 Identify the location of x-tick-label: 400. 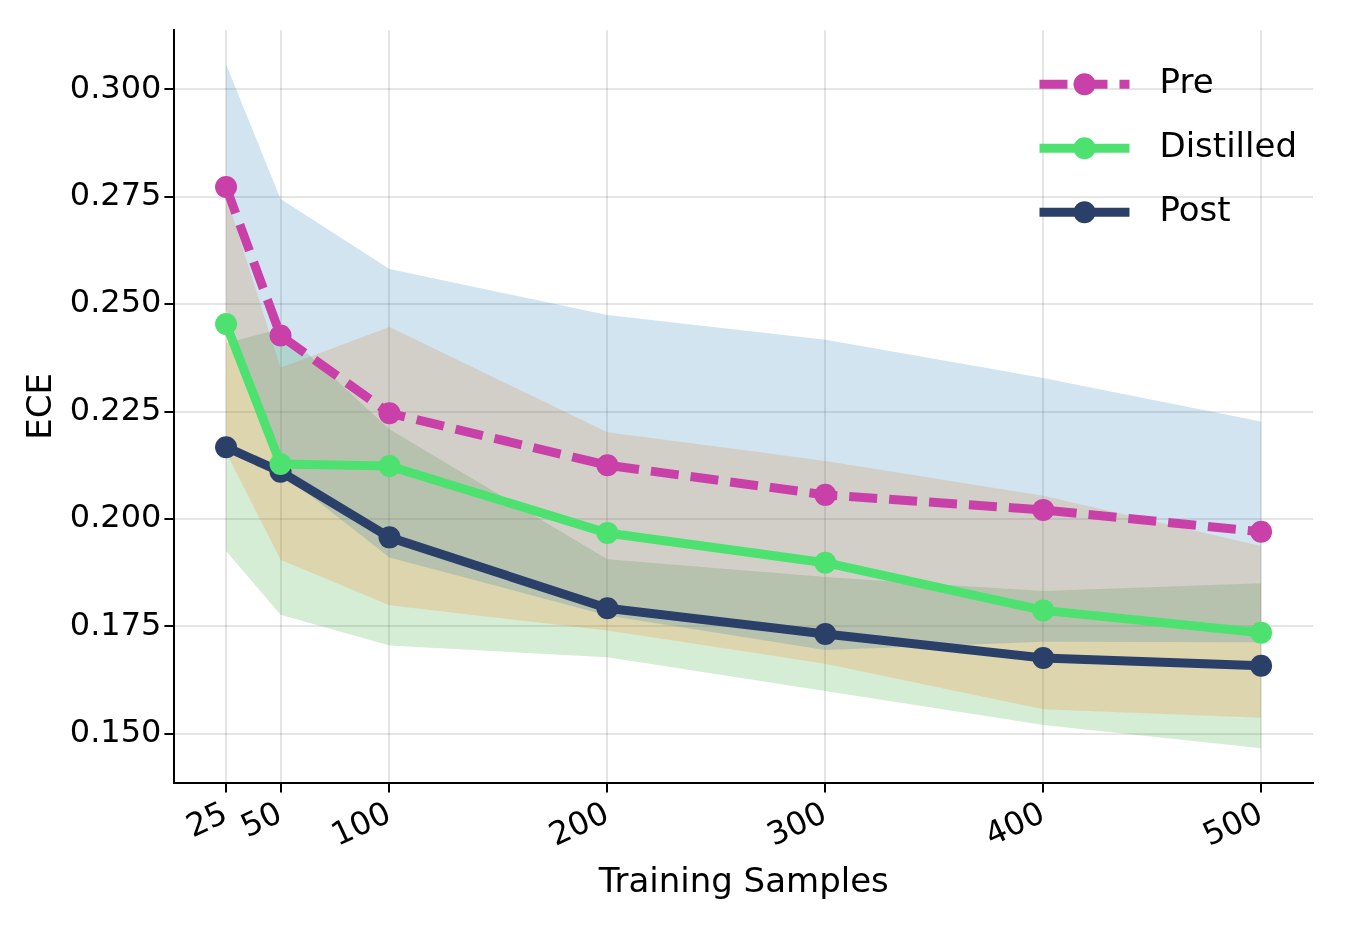
(1014, 823).